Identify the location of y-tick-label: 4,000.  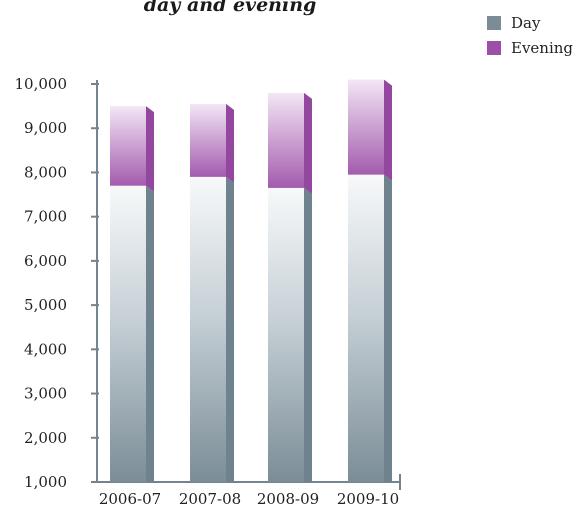
(45, 349).